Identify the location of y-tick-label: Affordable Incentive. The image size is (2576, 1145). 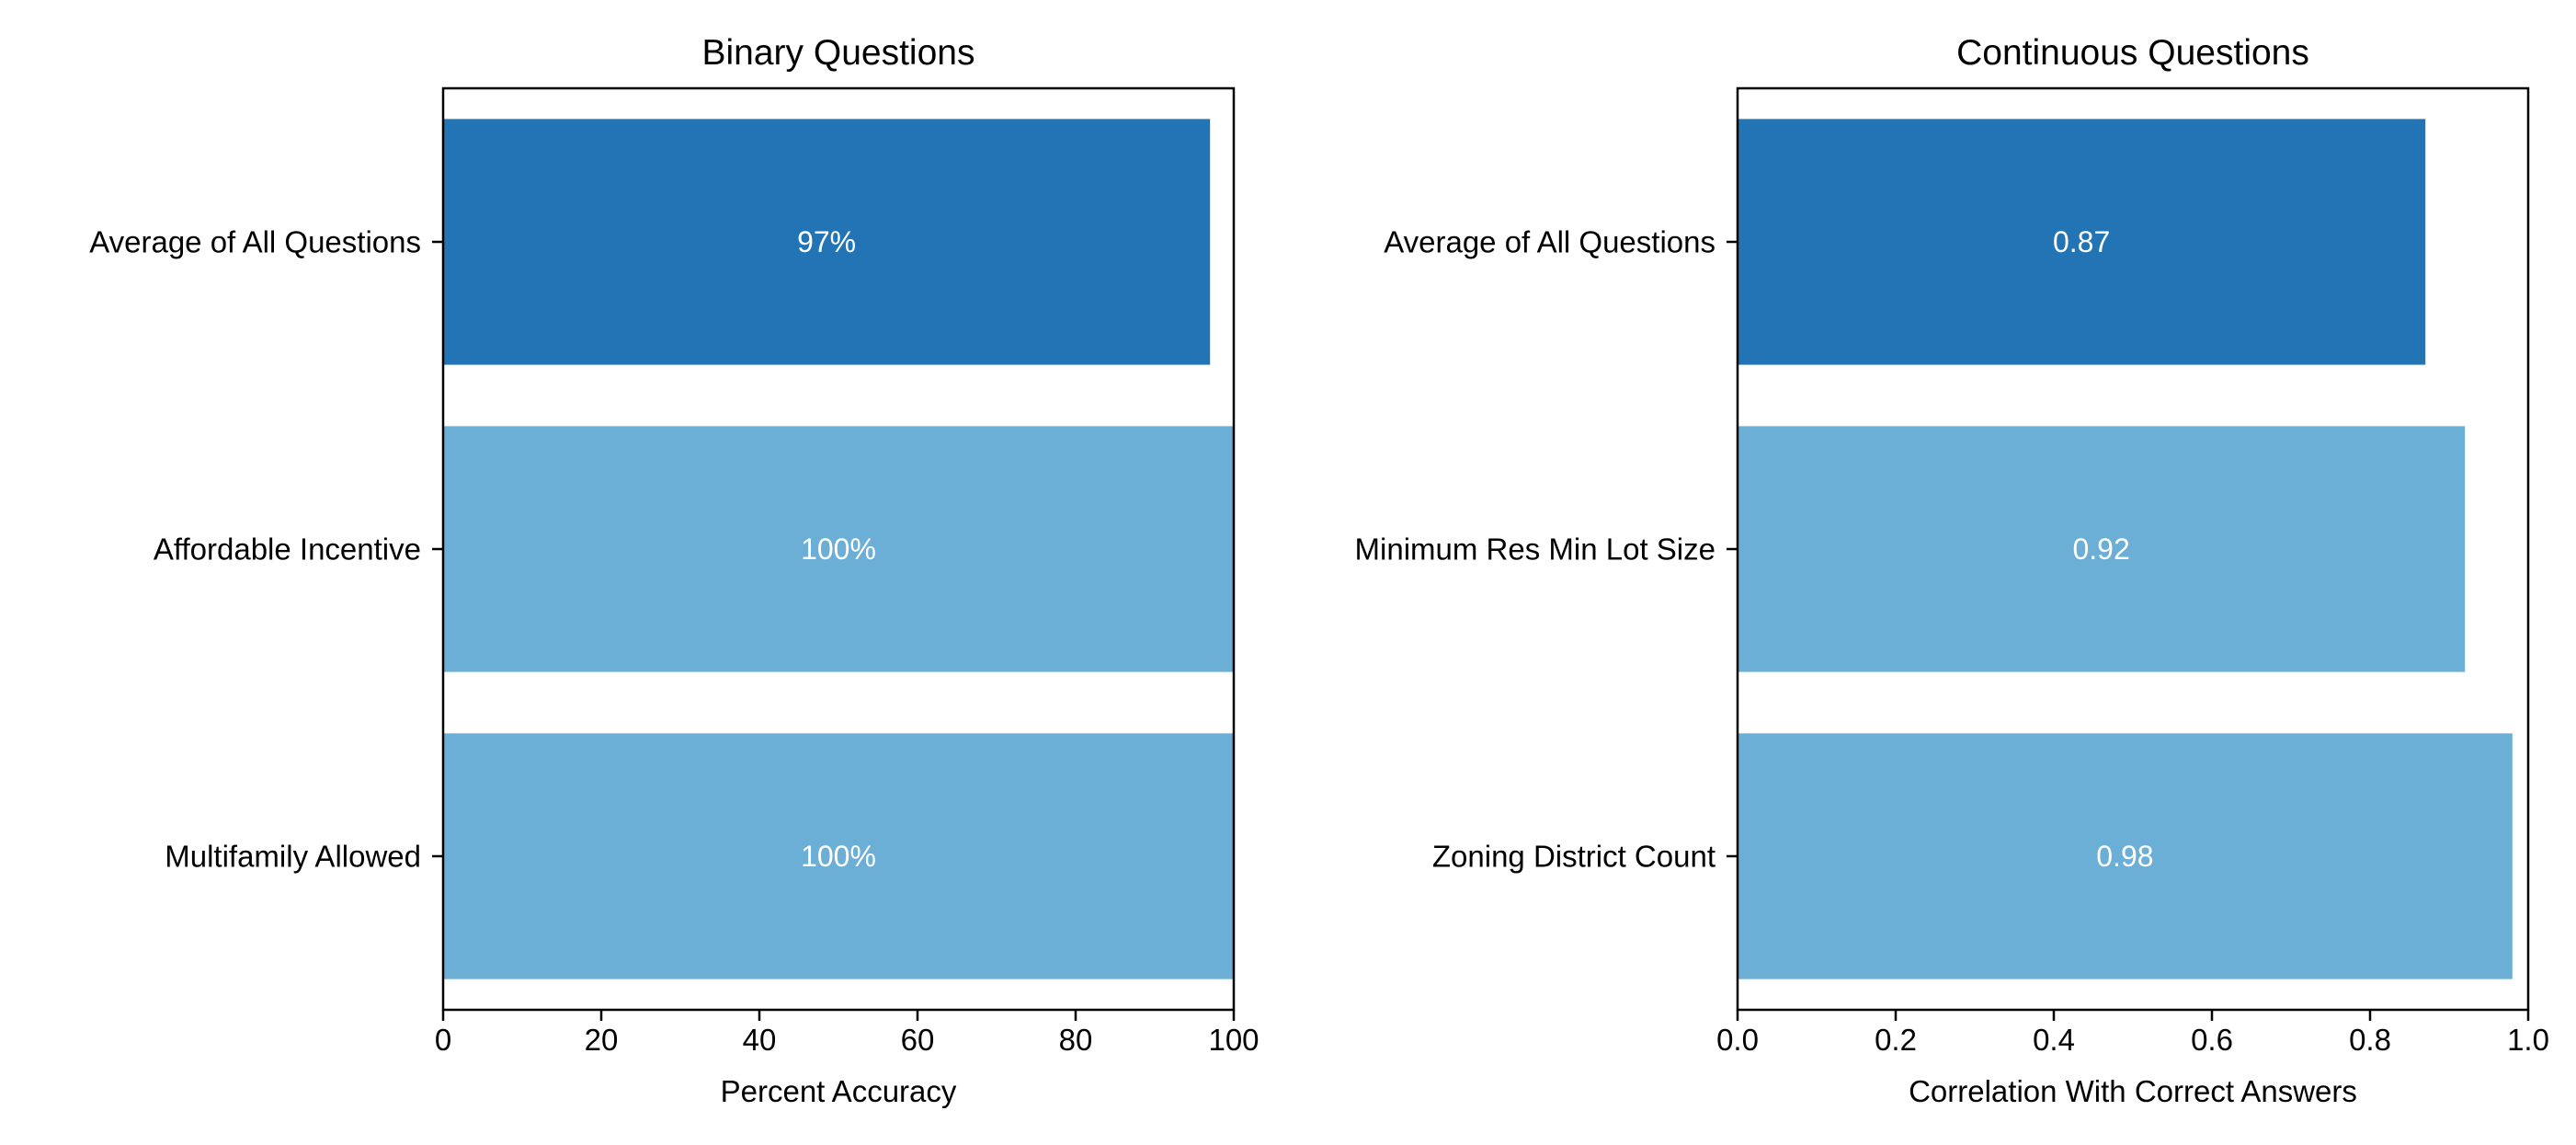
(287, 549).